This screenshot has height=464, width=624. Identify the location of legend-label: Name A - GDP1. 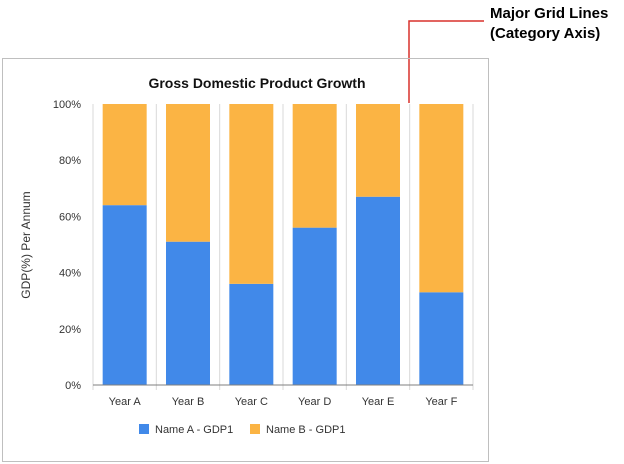
(194, 430).